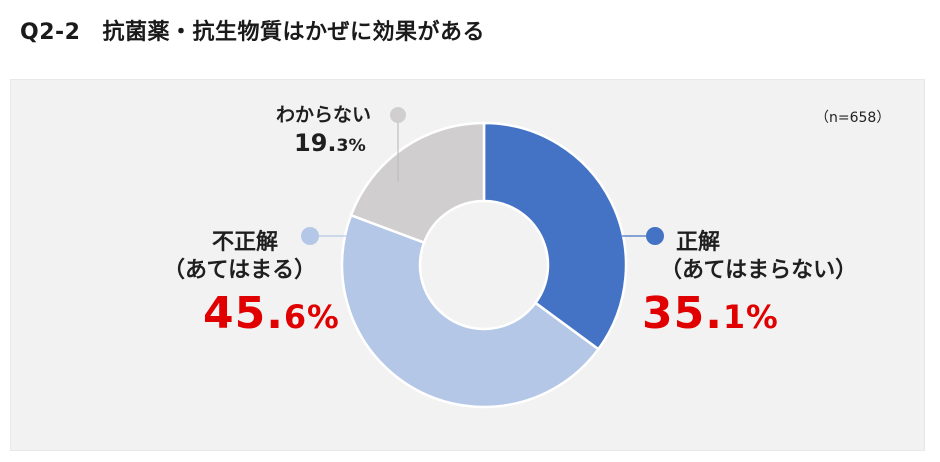 This screenshot has width=940, height=462. I want to click on slice-correct, so click(555, 236).